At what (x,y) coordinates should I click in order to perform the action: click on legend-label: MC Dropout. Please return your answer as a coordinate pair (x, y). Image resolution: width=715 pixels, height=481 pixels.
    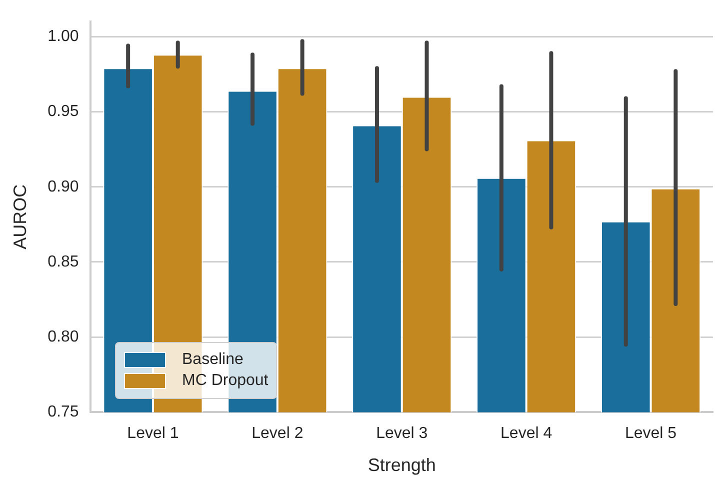
    Looking at the image, I should click on (225, 381).